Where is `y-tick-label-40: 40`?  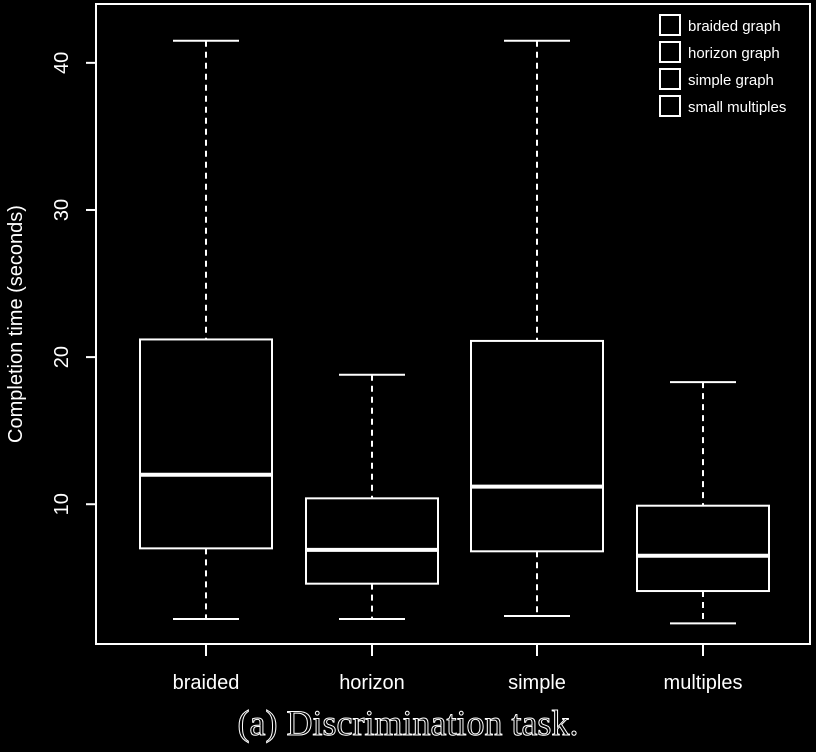
y-tick-label-40: 40 is located at coordinates (62, 63).